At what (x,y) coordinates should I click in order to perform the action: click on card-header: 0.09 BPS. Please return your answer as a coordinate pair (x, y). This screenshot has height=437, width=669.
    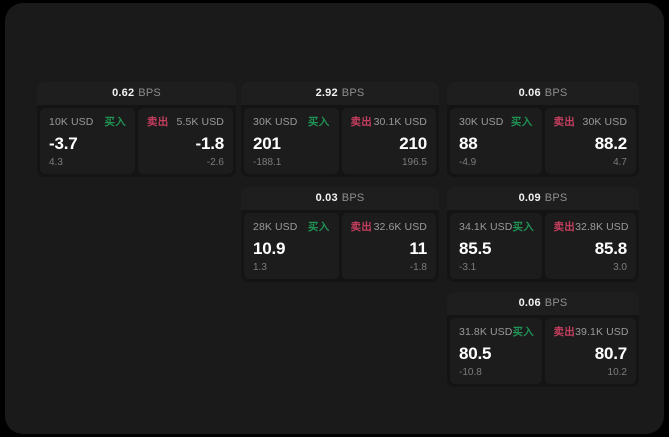
    Looking at the image, I should click on (543, 198).